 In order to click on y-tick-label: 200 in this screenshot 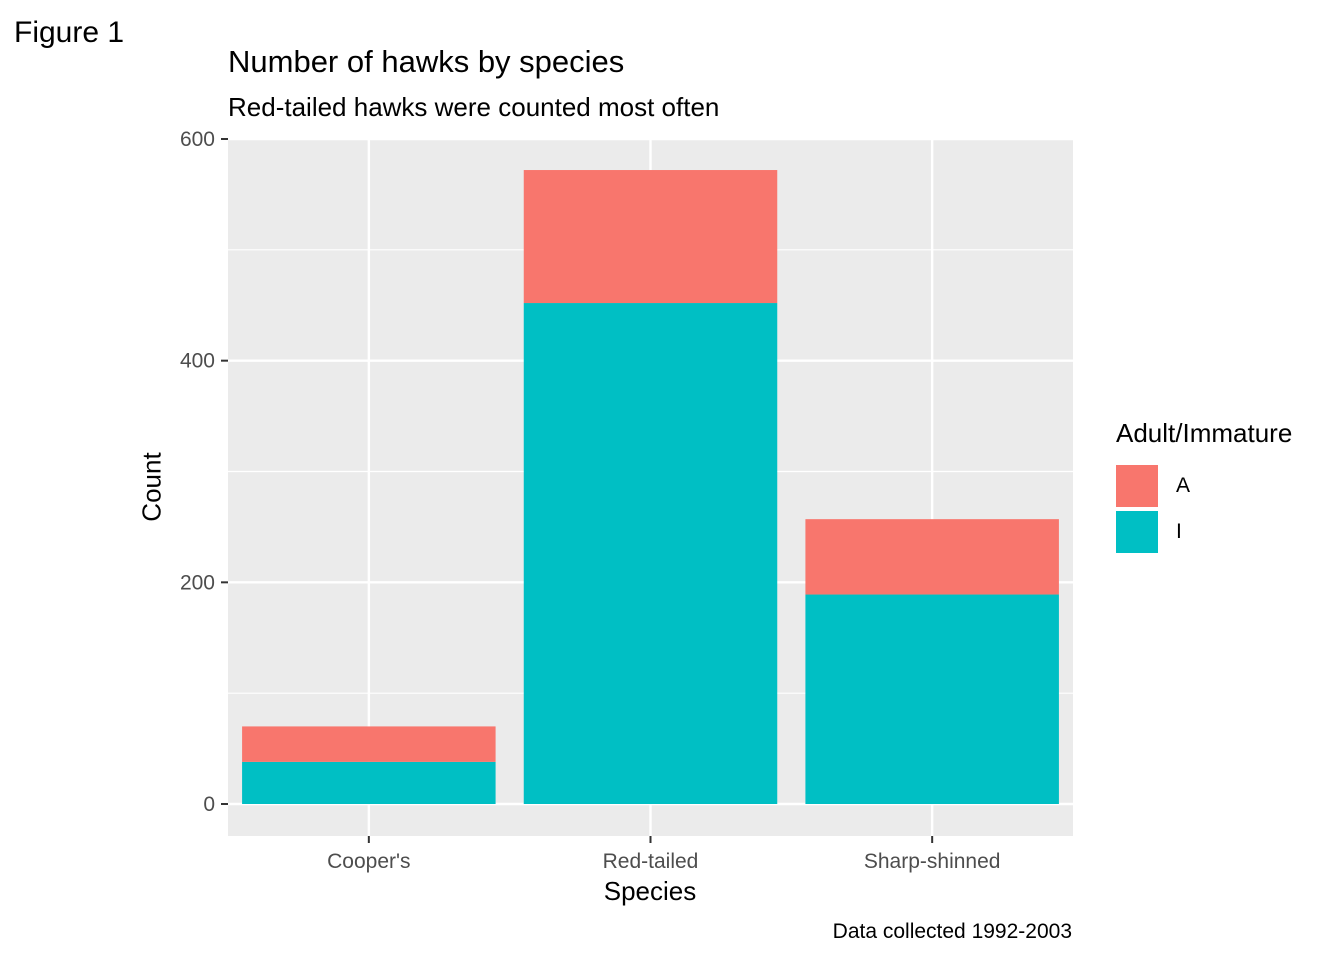, I will do `click(197, 582)`.